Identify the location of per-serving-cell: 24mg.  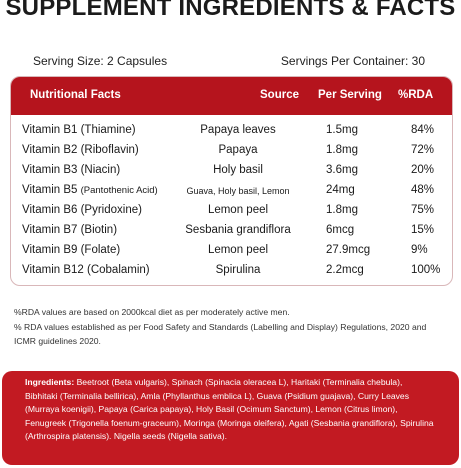
(340, 190).